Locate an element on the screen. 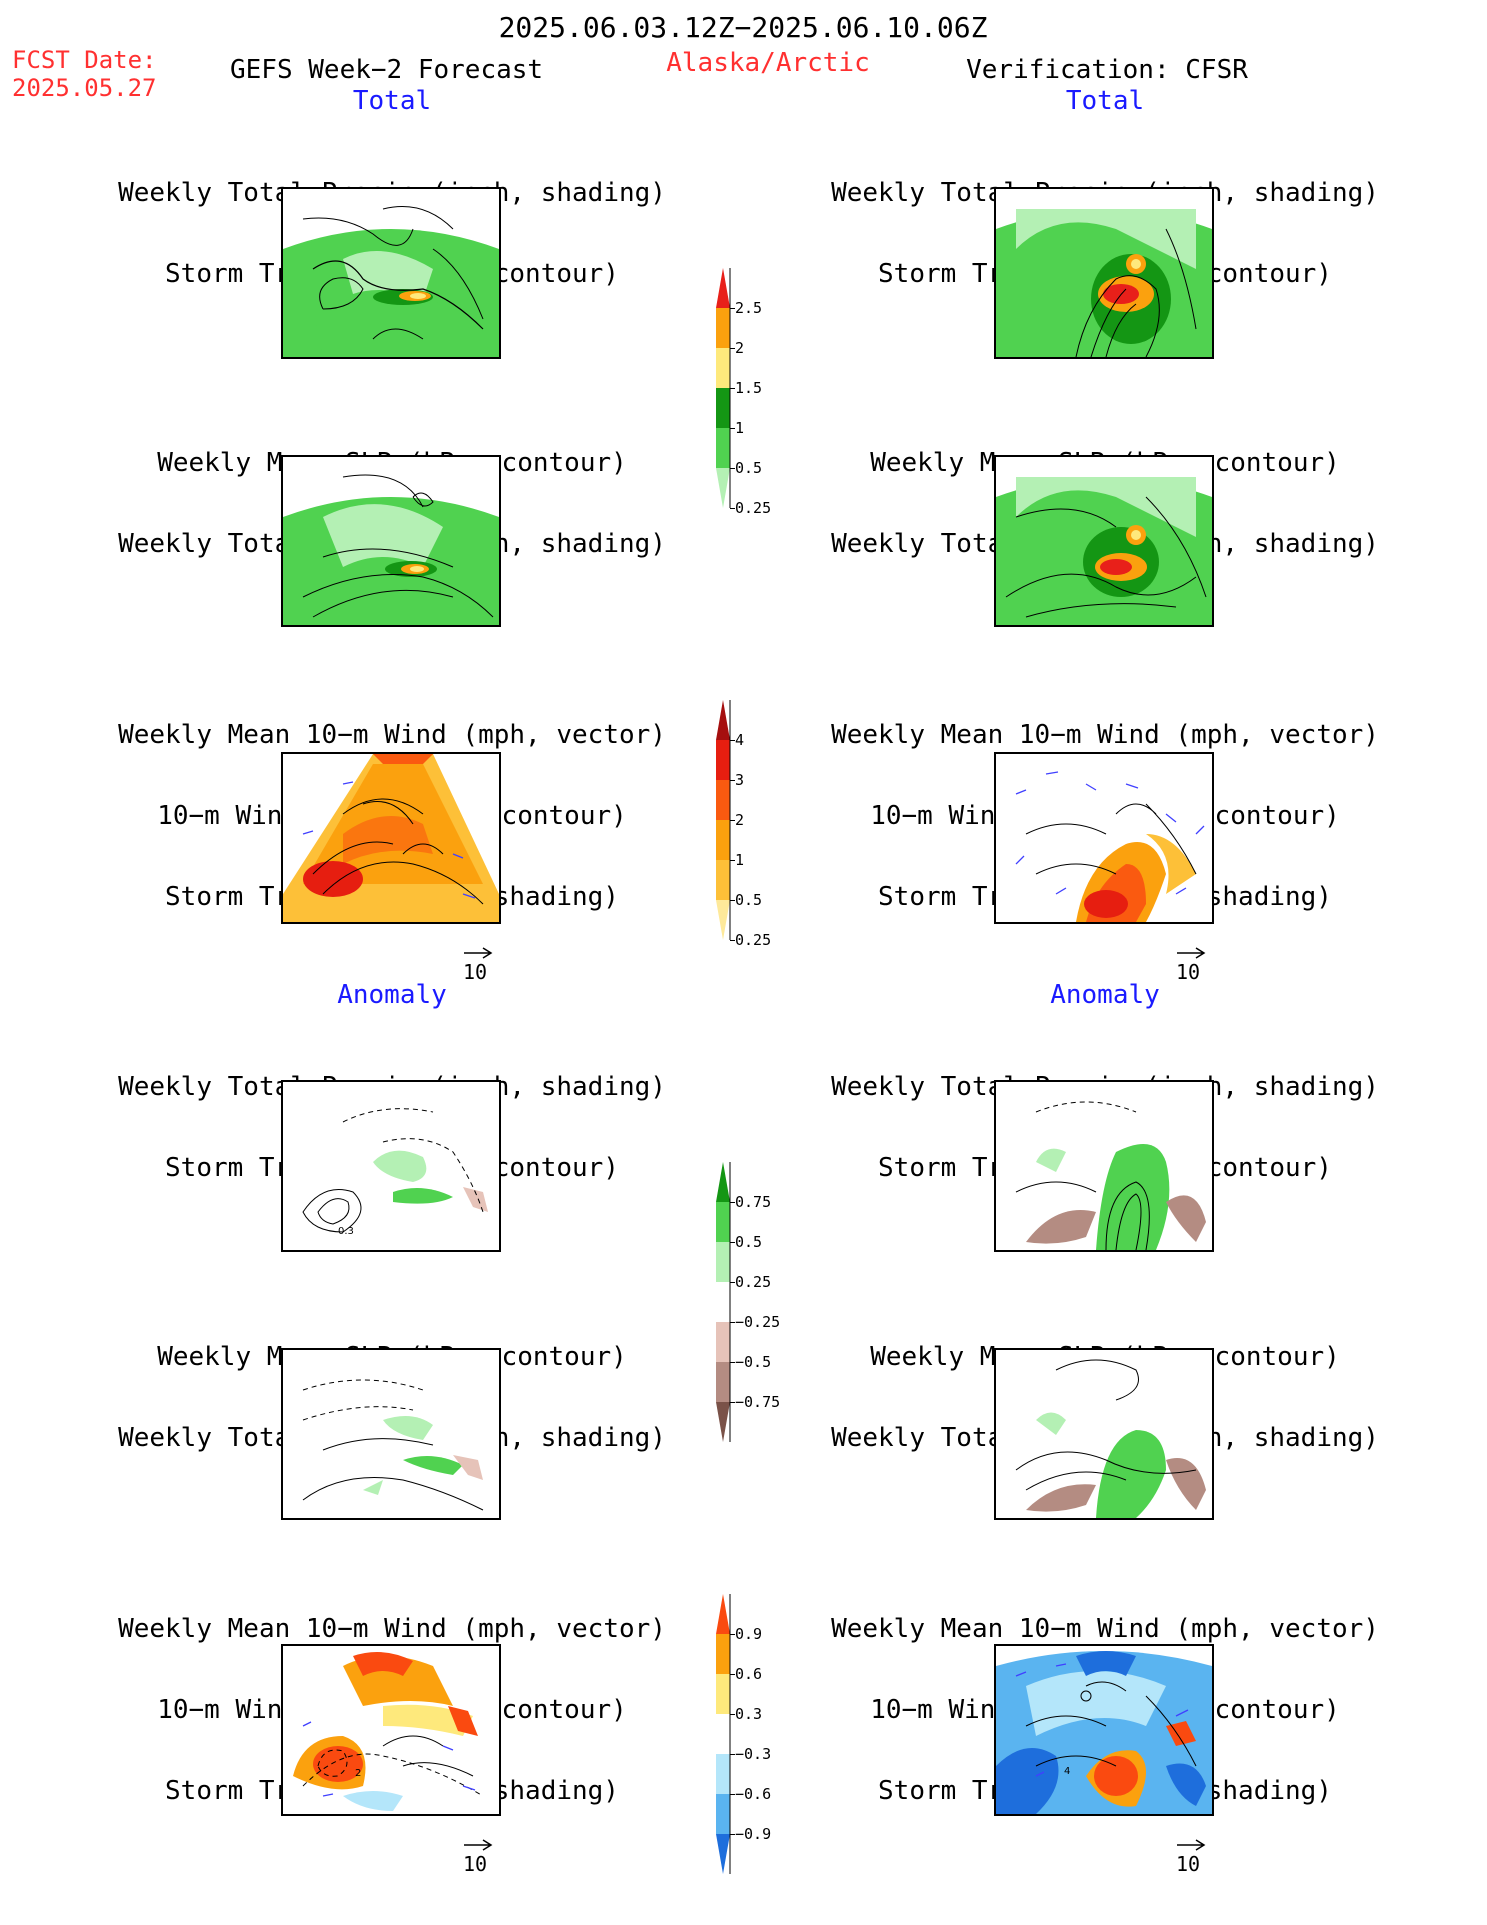  map-anom-wind-verification: 4 is located at coordinates (1104, 1730).